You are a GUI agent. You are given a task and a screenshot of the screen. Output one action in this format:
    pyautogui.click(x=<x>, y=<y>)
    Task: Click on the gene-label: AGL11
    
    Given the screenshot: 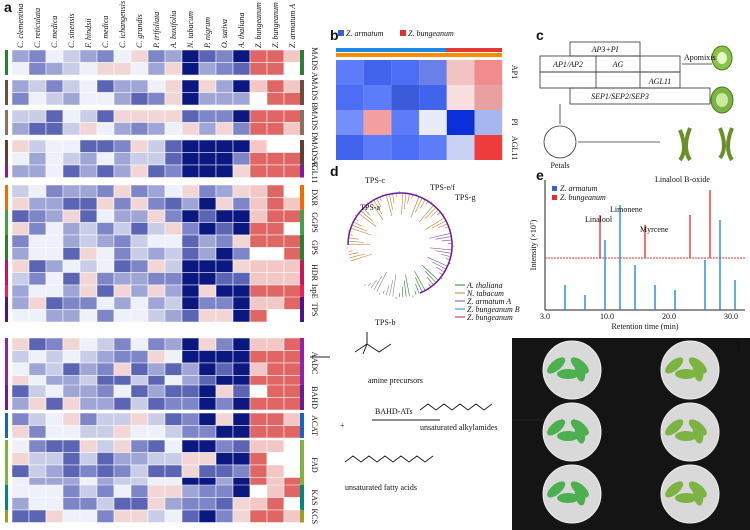 What is the action you would take?
    pyautogui.click(x=514, y=148)
    